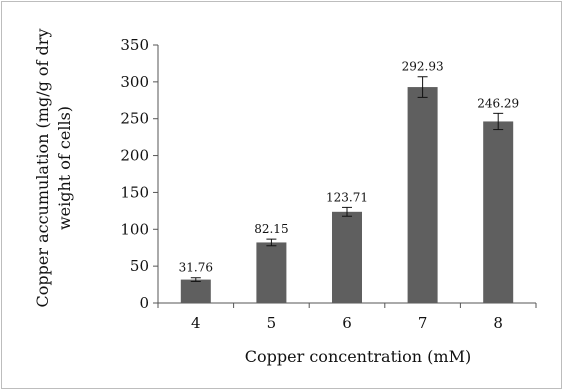 The image size is (565, 392). Describe the element at coordinates (134, 192) in the screenshot. I see `y-tick-label: 150` at that location.